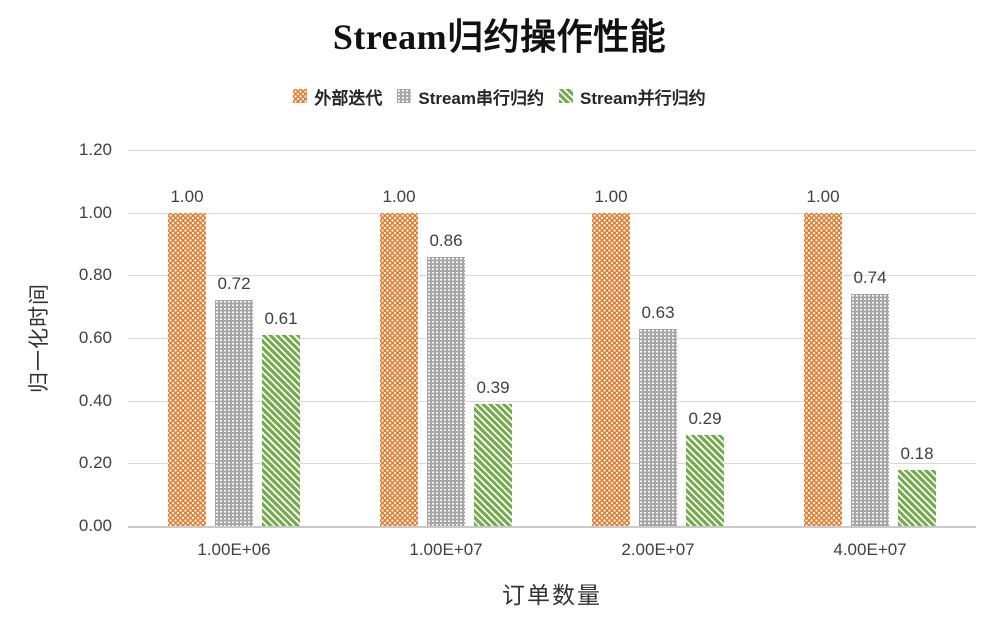 The image size is (999, 630). Describe the element at coordinates (705, 419) in the screenshot. I see `bar-value-label: 0.29` at that location.